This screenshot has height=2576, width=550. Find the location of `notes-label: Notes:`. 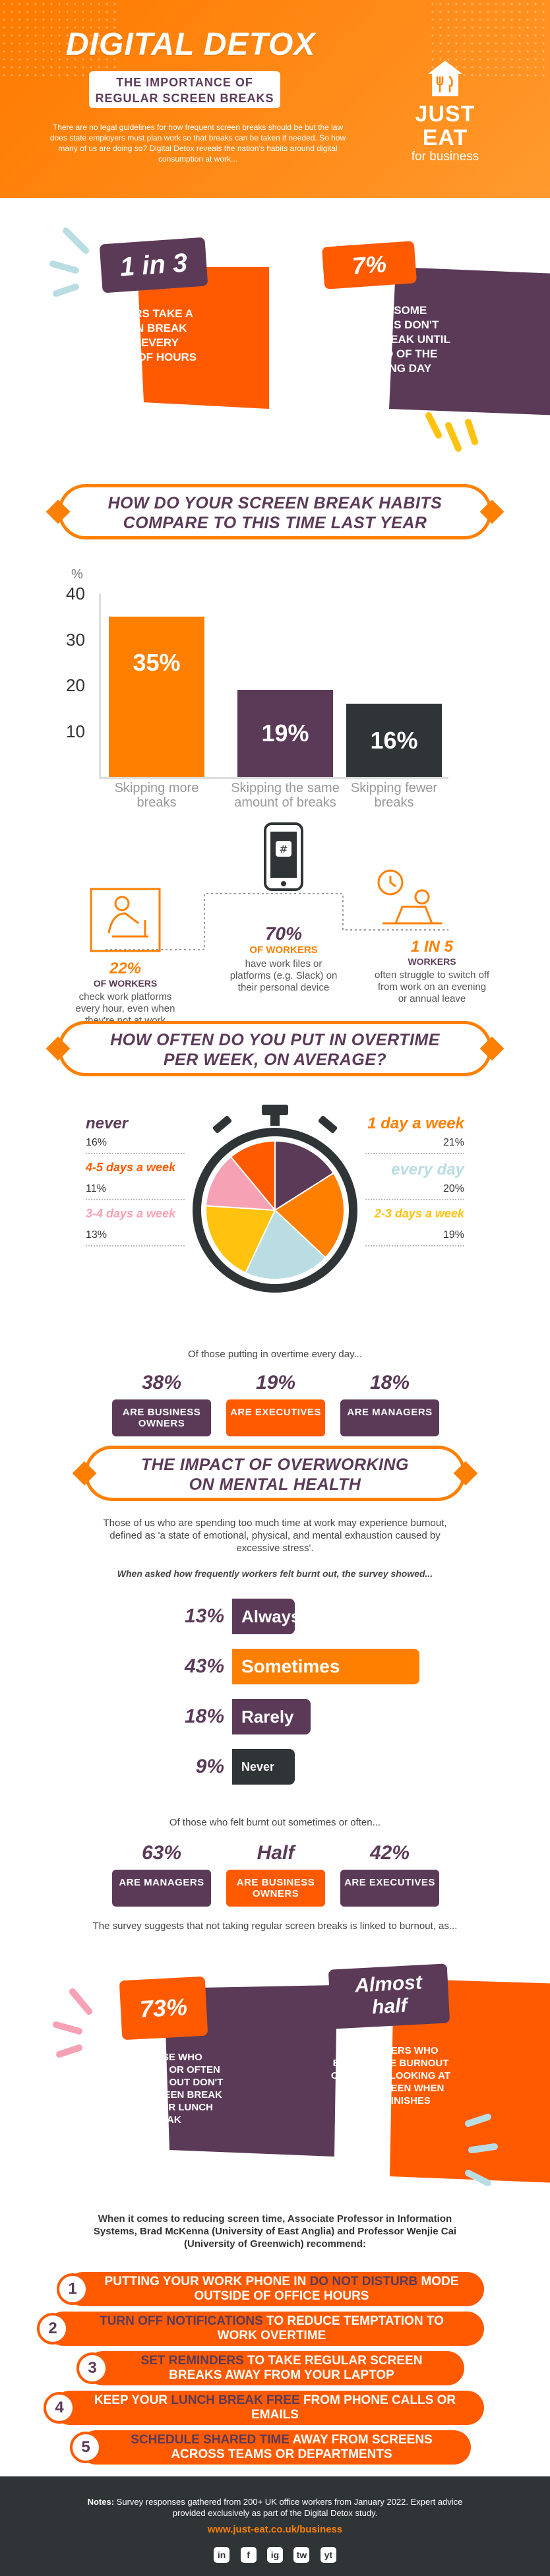

notes-label: Notes: is located at coordinates (101, 2502).